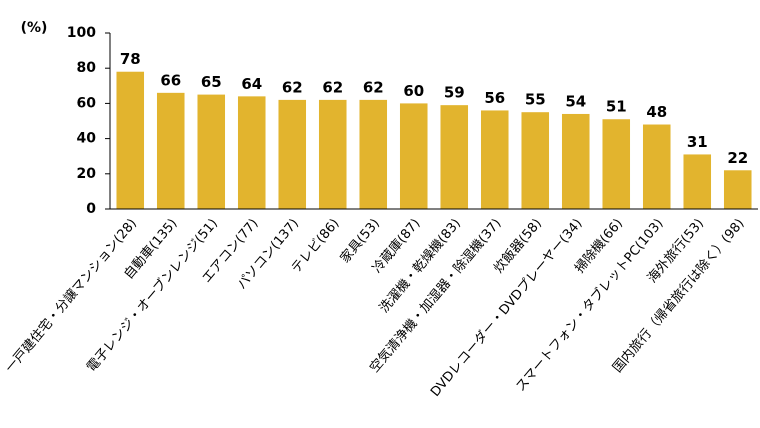  Describe the element at coordinates (87, 103) in the screenshot. I see `y-tick-label: 60` at that location.